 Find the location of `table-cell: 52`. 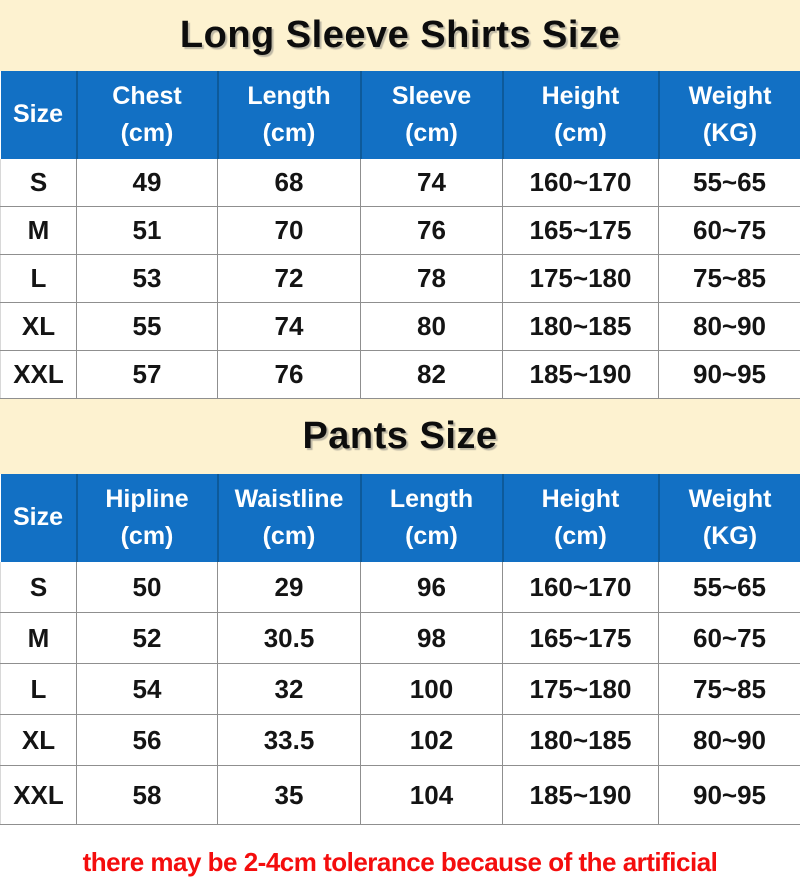

table-cell: 52 is located at coordinates (147, 638).